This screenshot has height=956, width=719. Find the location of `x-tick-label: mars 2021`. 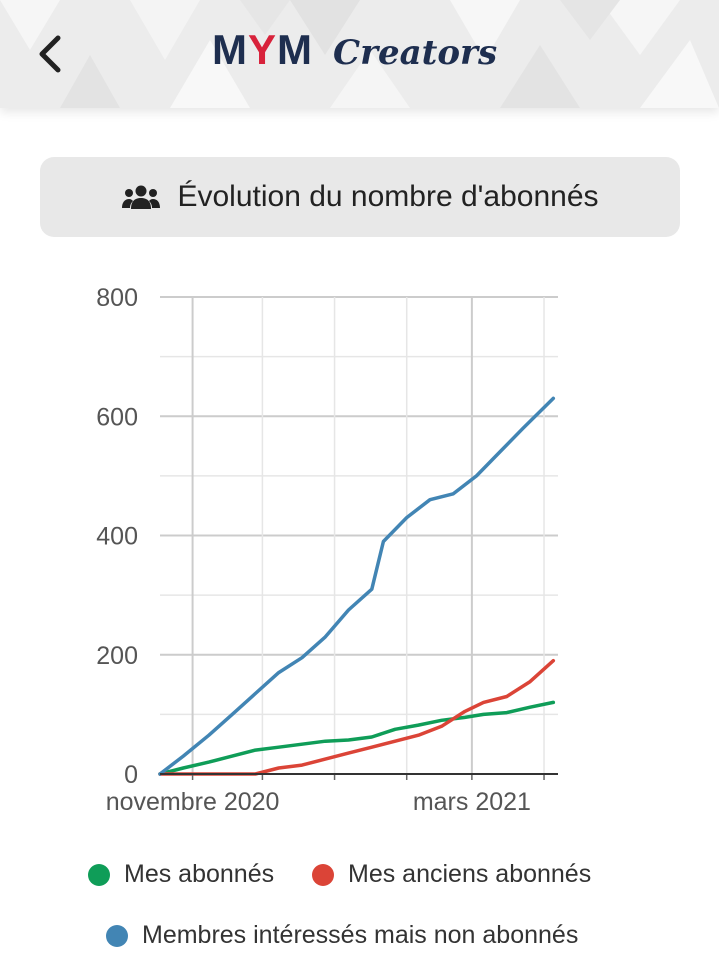

x-tick-label: mars 2021 is located at coordinates (472, 802).